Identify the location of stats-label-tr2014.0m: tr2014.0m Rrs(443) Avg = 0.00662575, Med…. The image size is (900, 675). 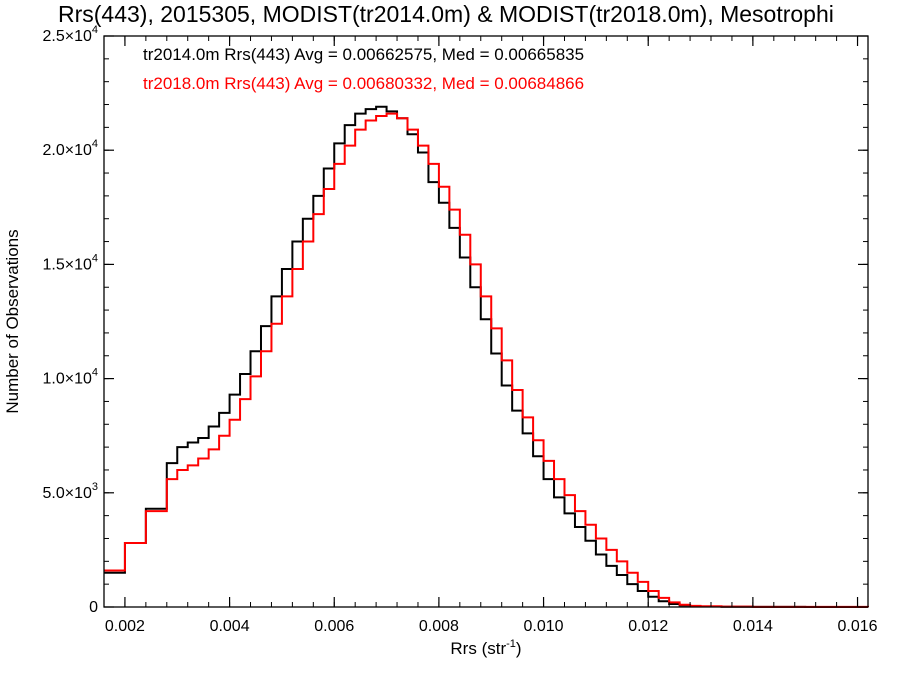
(363, 54).